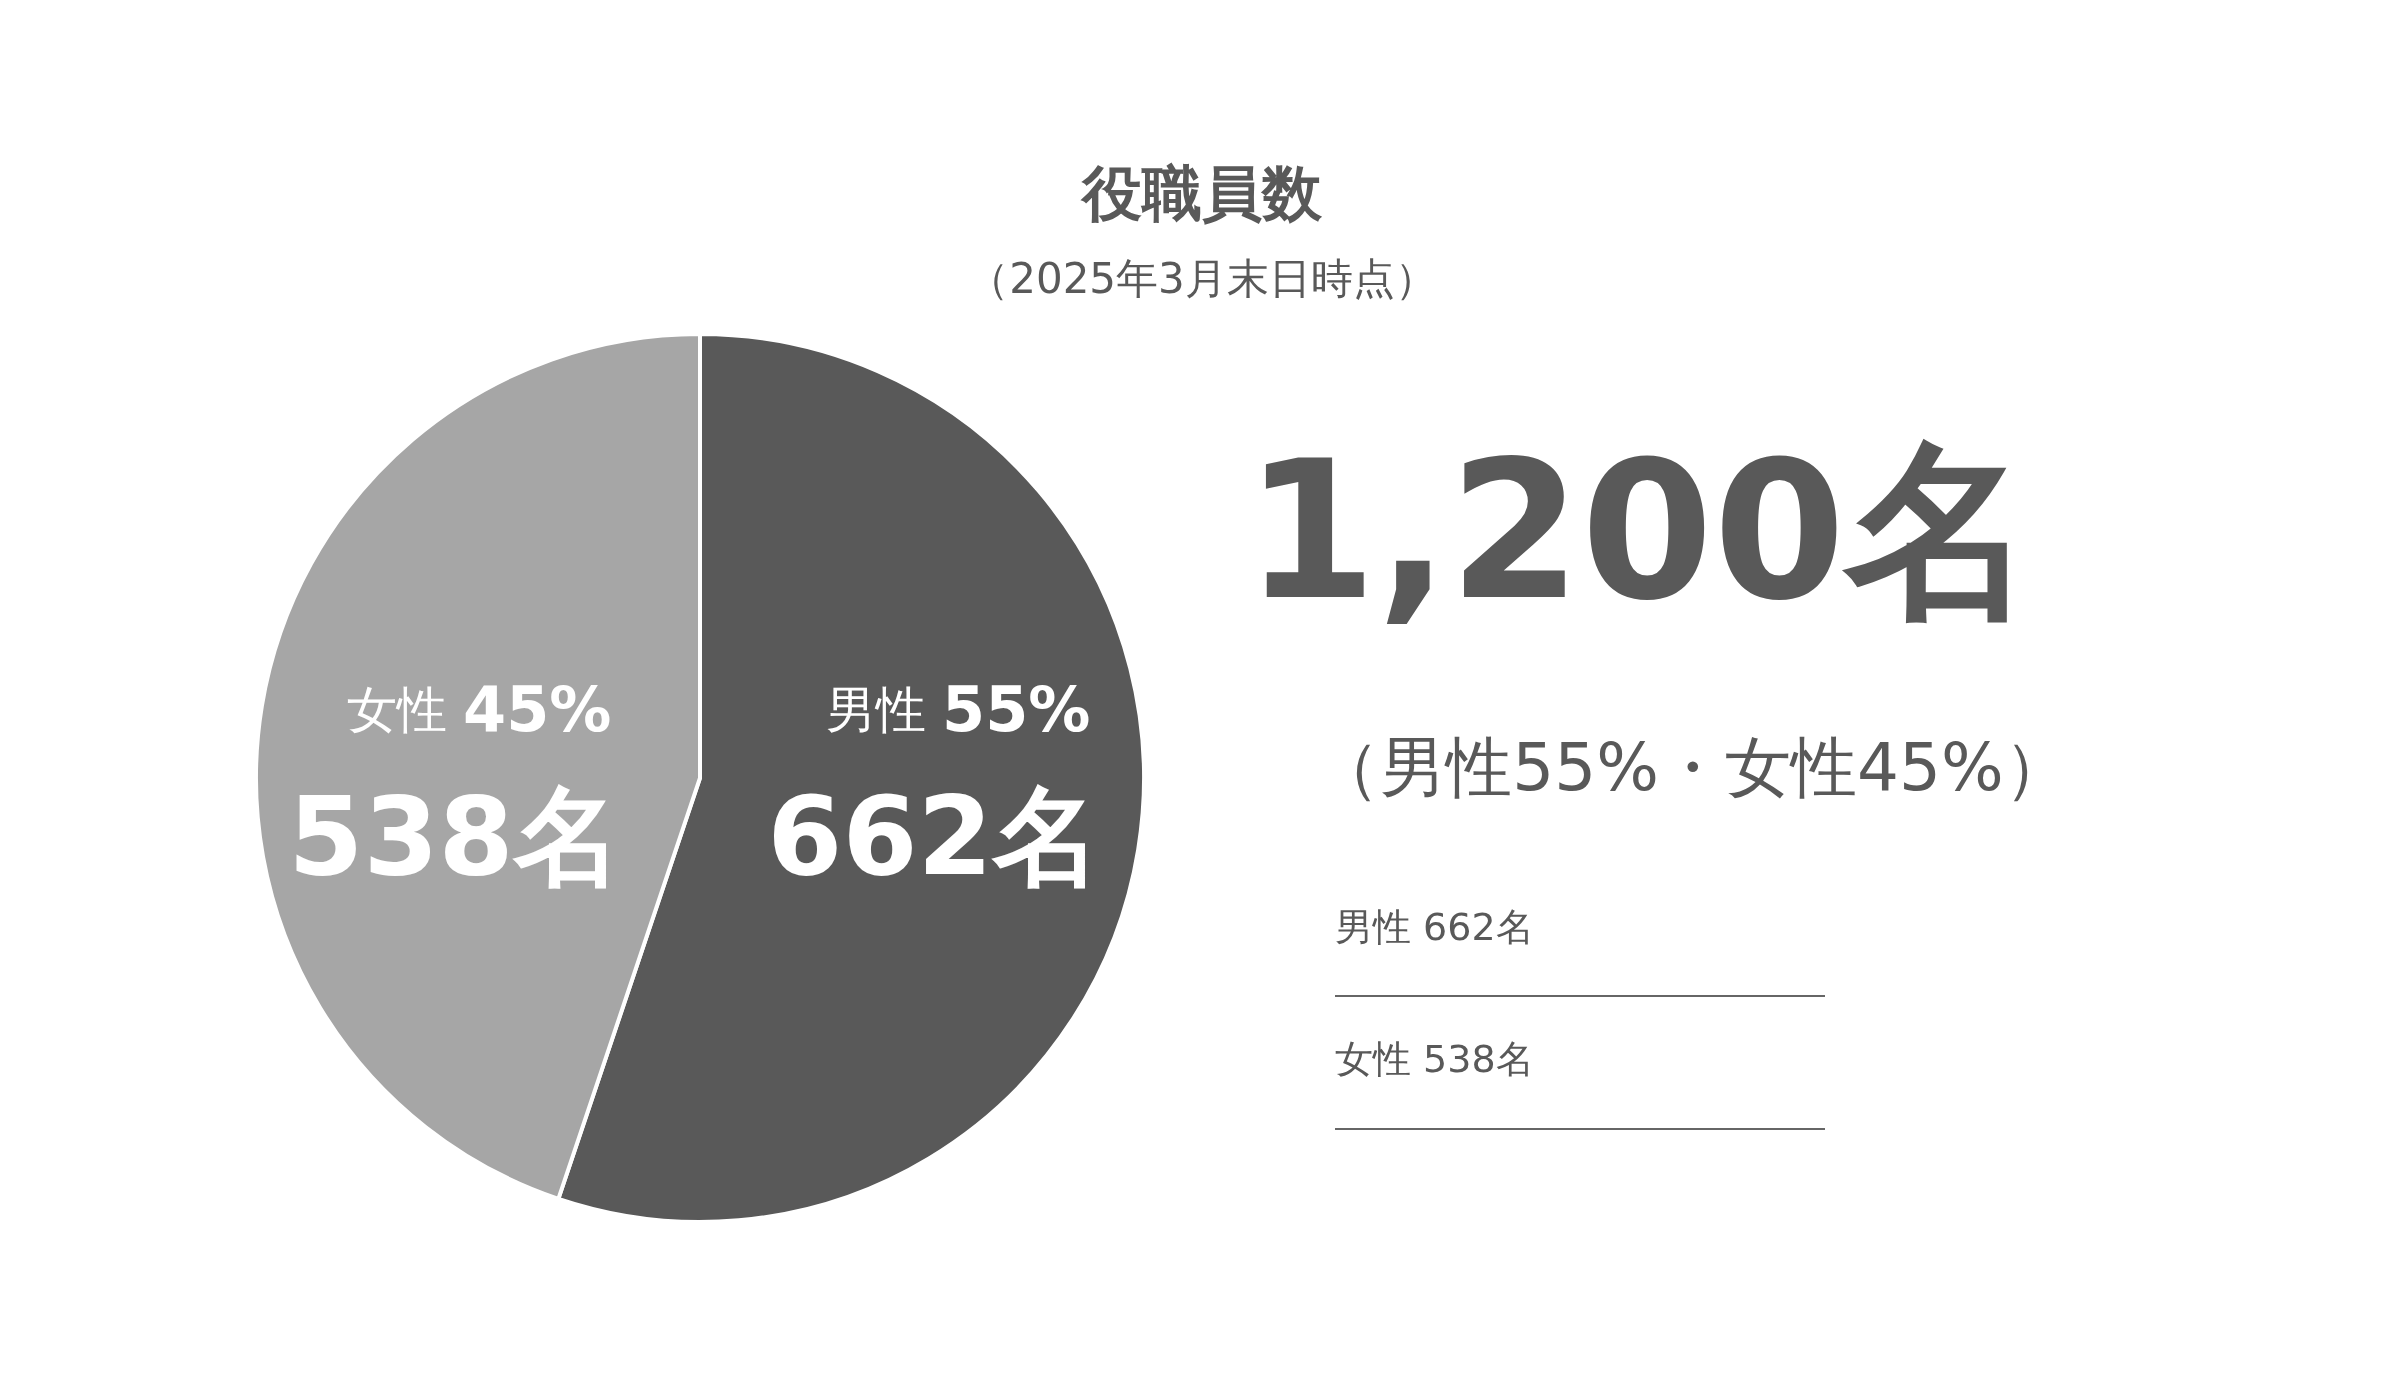 This screenshot has height=1386, width=2400. Describe the element at coordinates (1692, 767) in the screenshot. I see `text: （男性55%・女性45%）` at that location.